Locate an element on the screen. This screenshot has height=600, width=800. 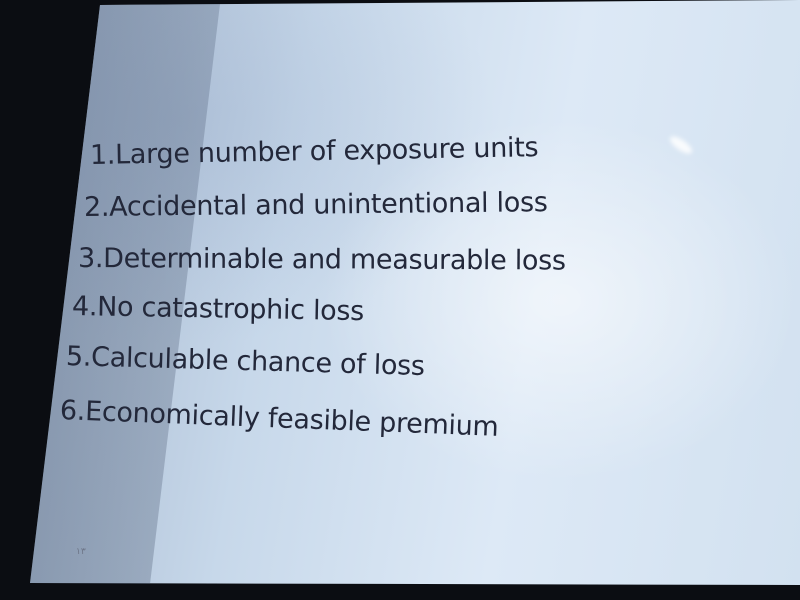
list-item: 4.No catastrophic loss is located at coordinates (218, 309).